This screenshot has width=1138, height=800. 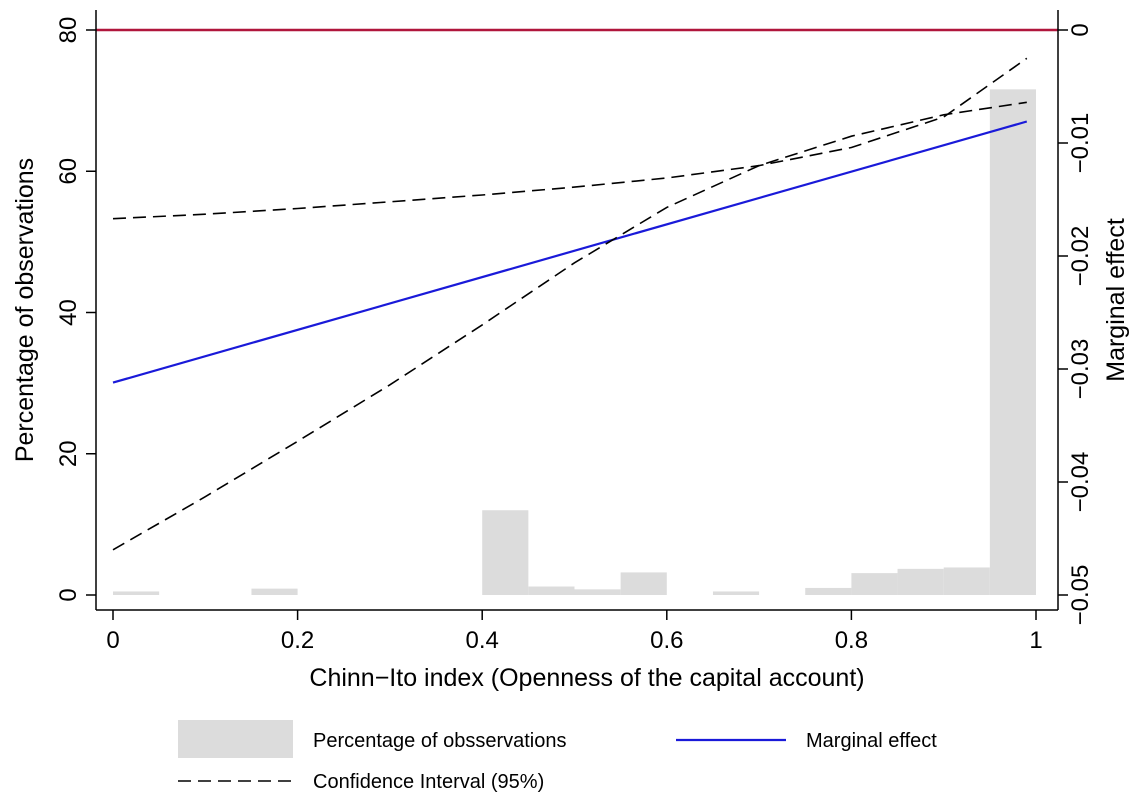 I want to click on y-tick-label: 0, so click(x=68, y=594).